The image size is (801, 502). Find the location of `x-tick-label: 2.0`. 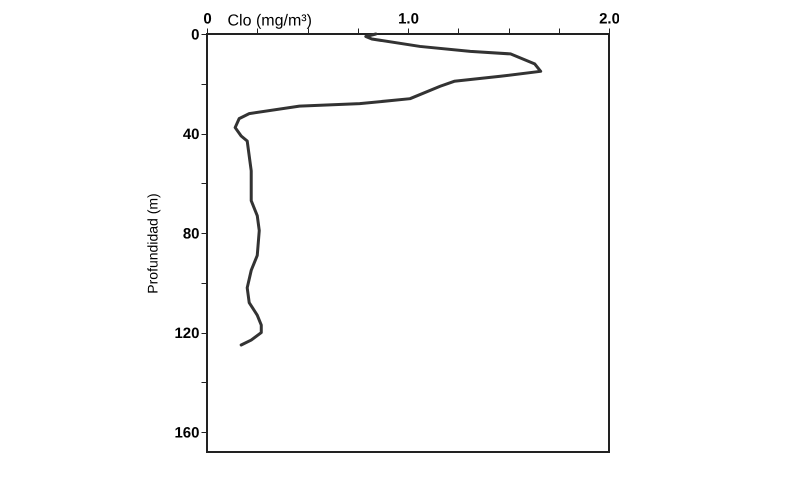

x-tick-label: 2.0 is located at coordinates (609, 19).